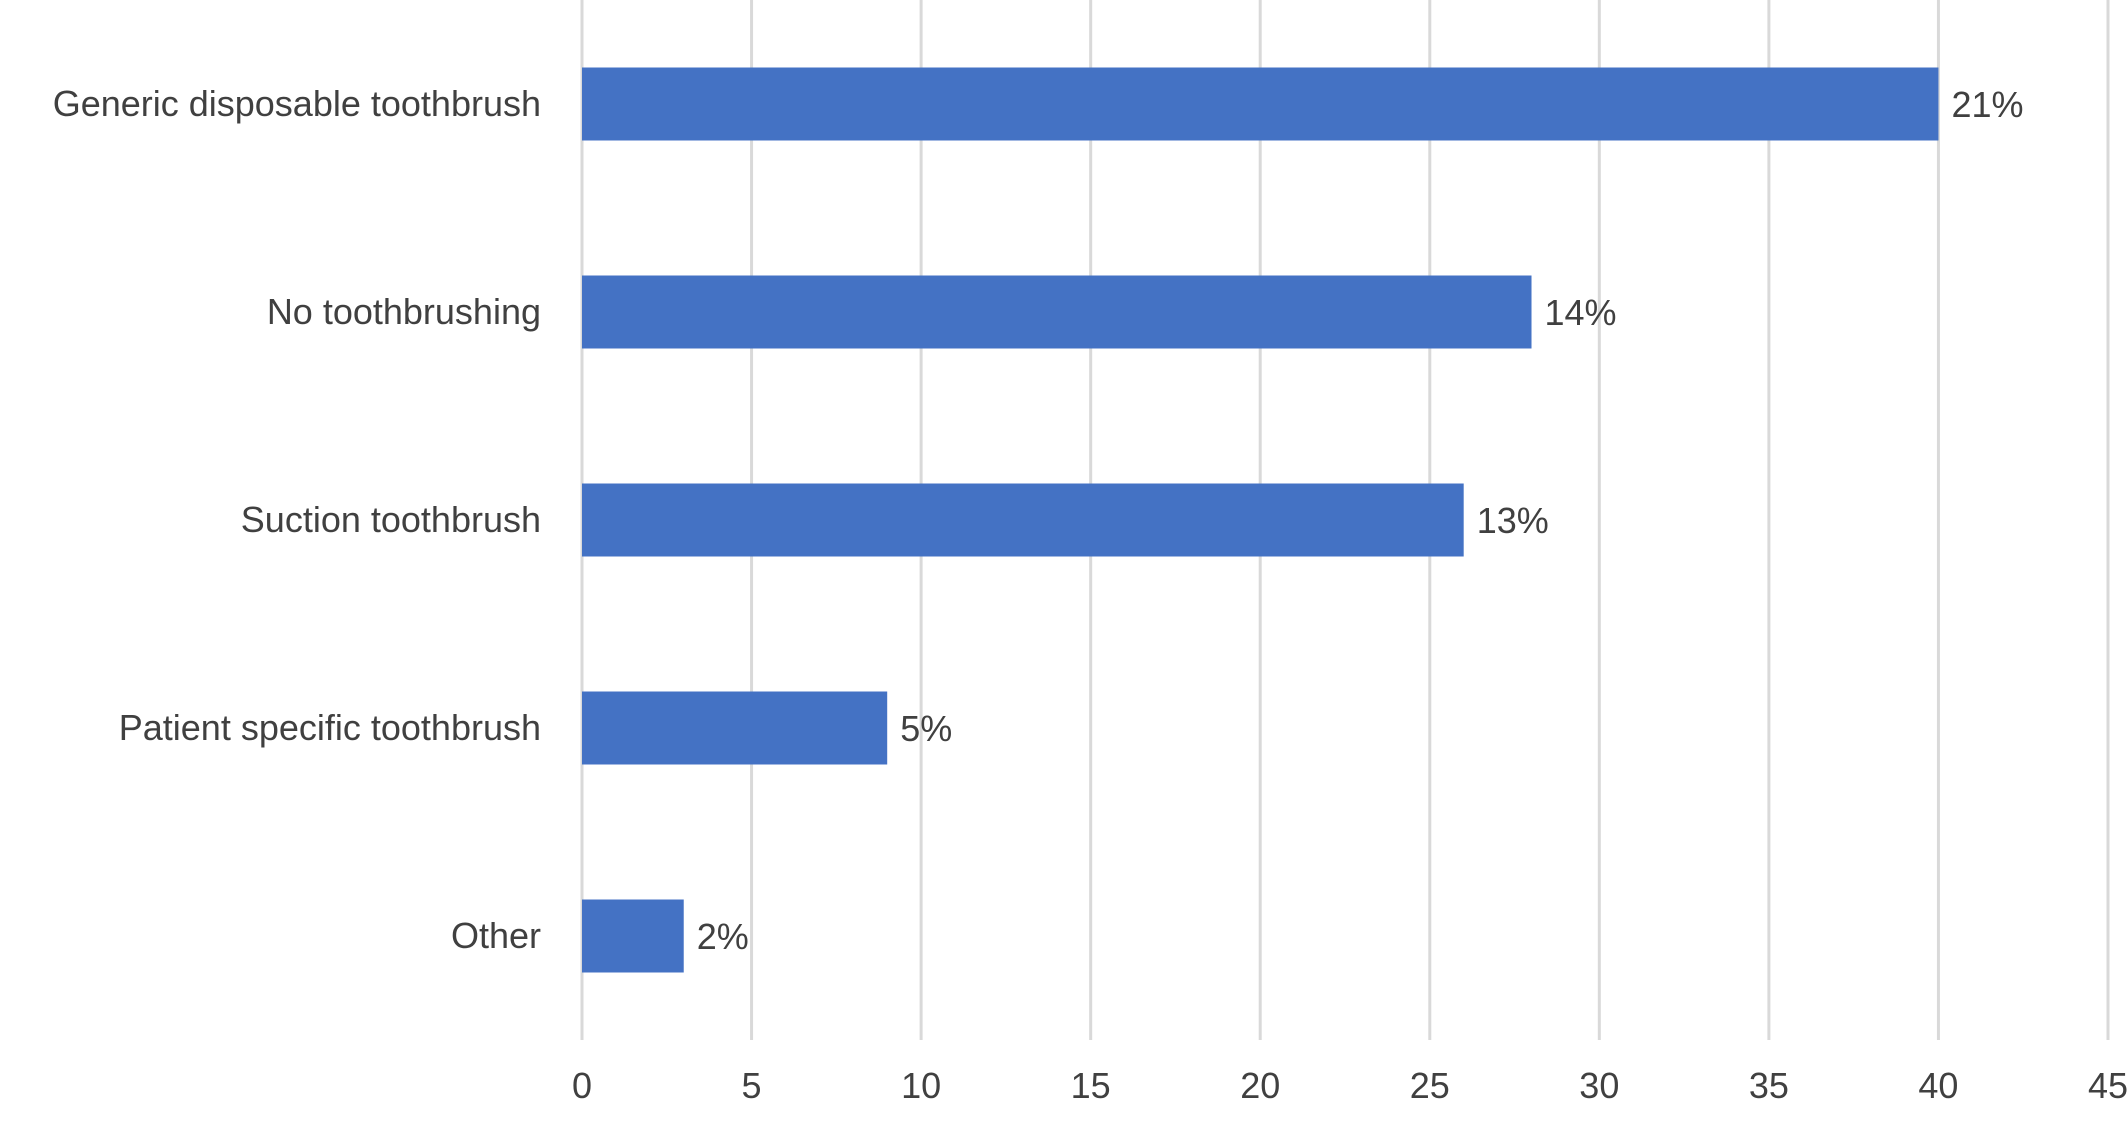 This screenshot has height=1123, width=2128. I want to click on category-label: Other, so click(496, 935).